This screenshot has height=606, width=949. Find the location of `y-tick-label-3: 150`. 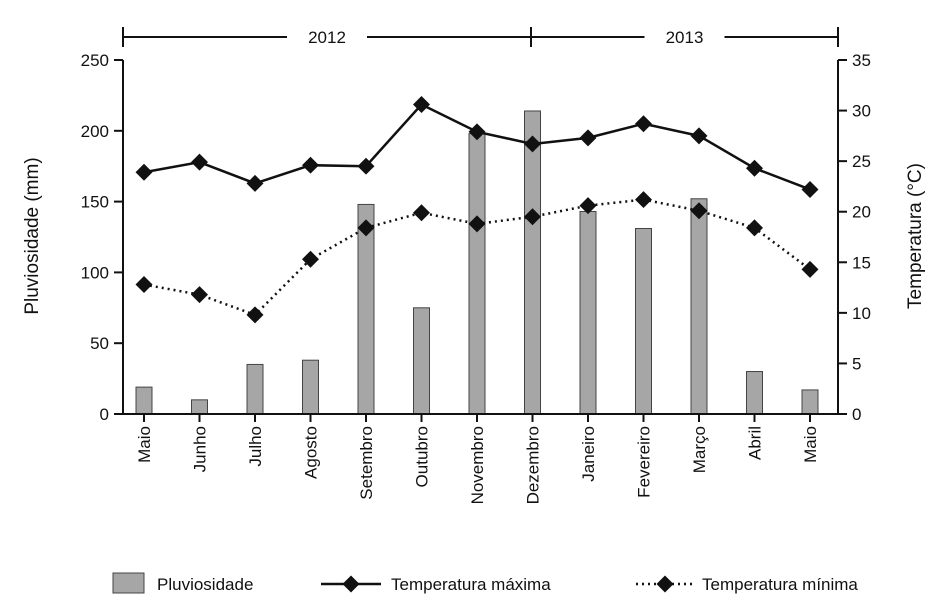

y-tick-label-3: 150 is located at coordinates (95, 202).